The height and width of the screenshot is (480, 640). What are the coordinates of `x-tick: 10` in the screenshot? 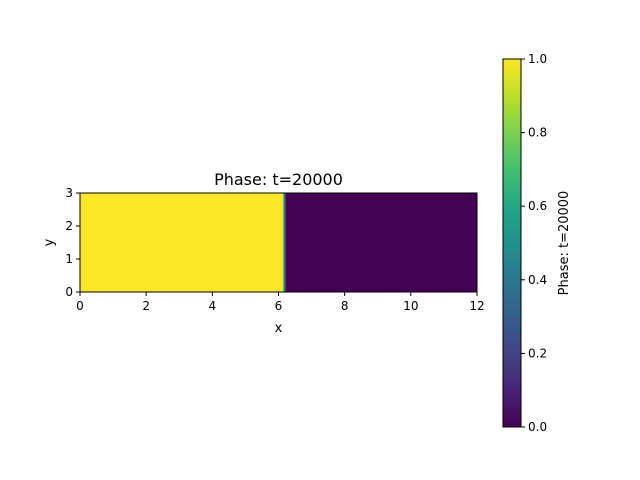 It's located at (410, 302).